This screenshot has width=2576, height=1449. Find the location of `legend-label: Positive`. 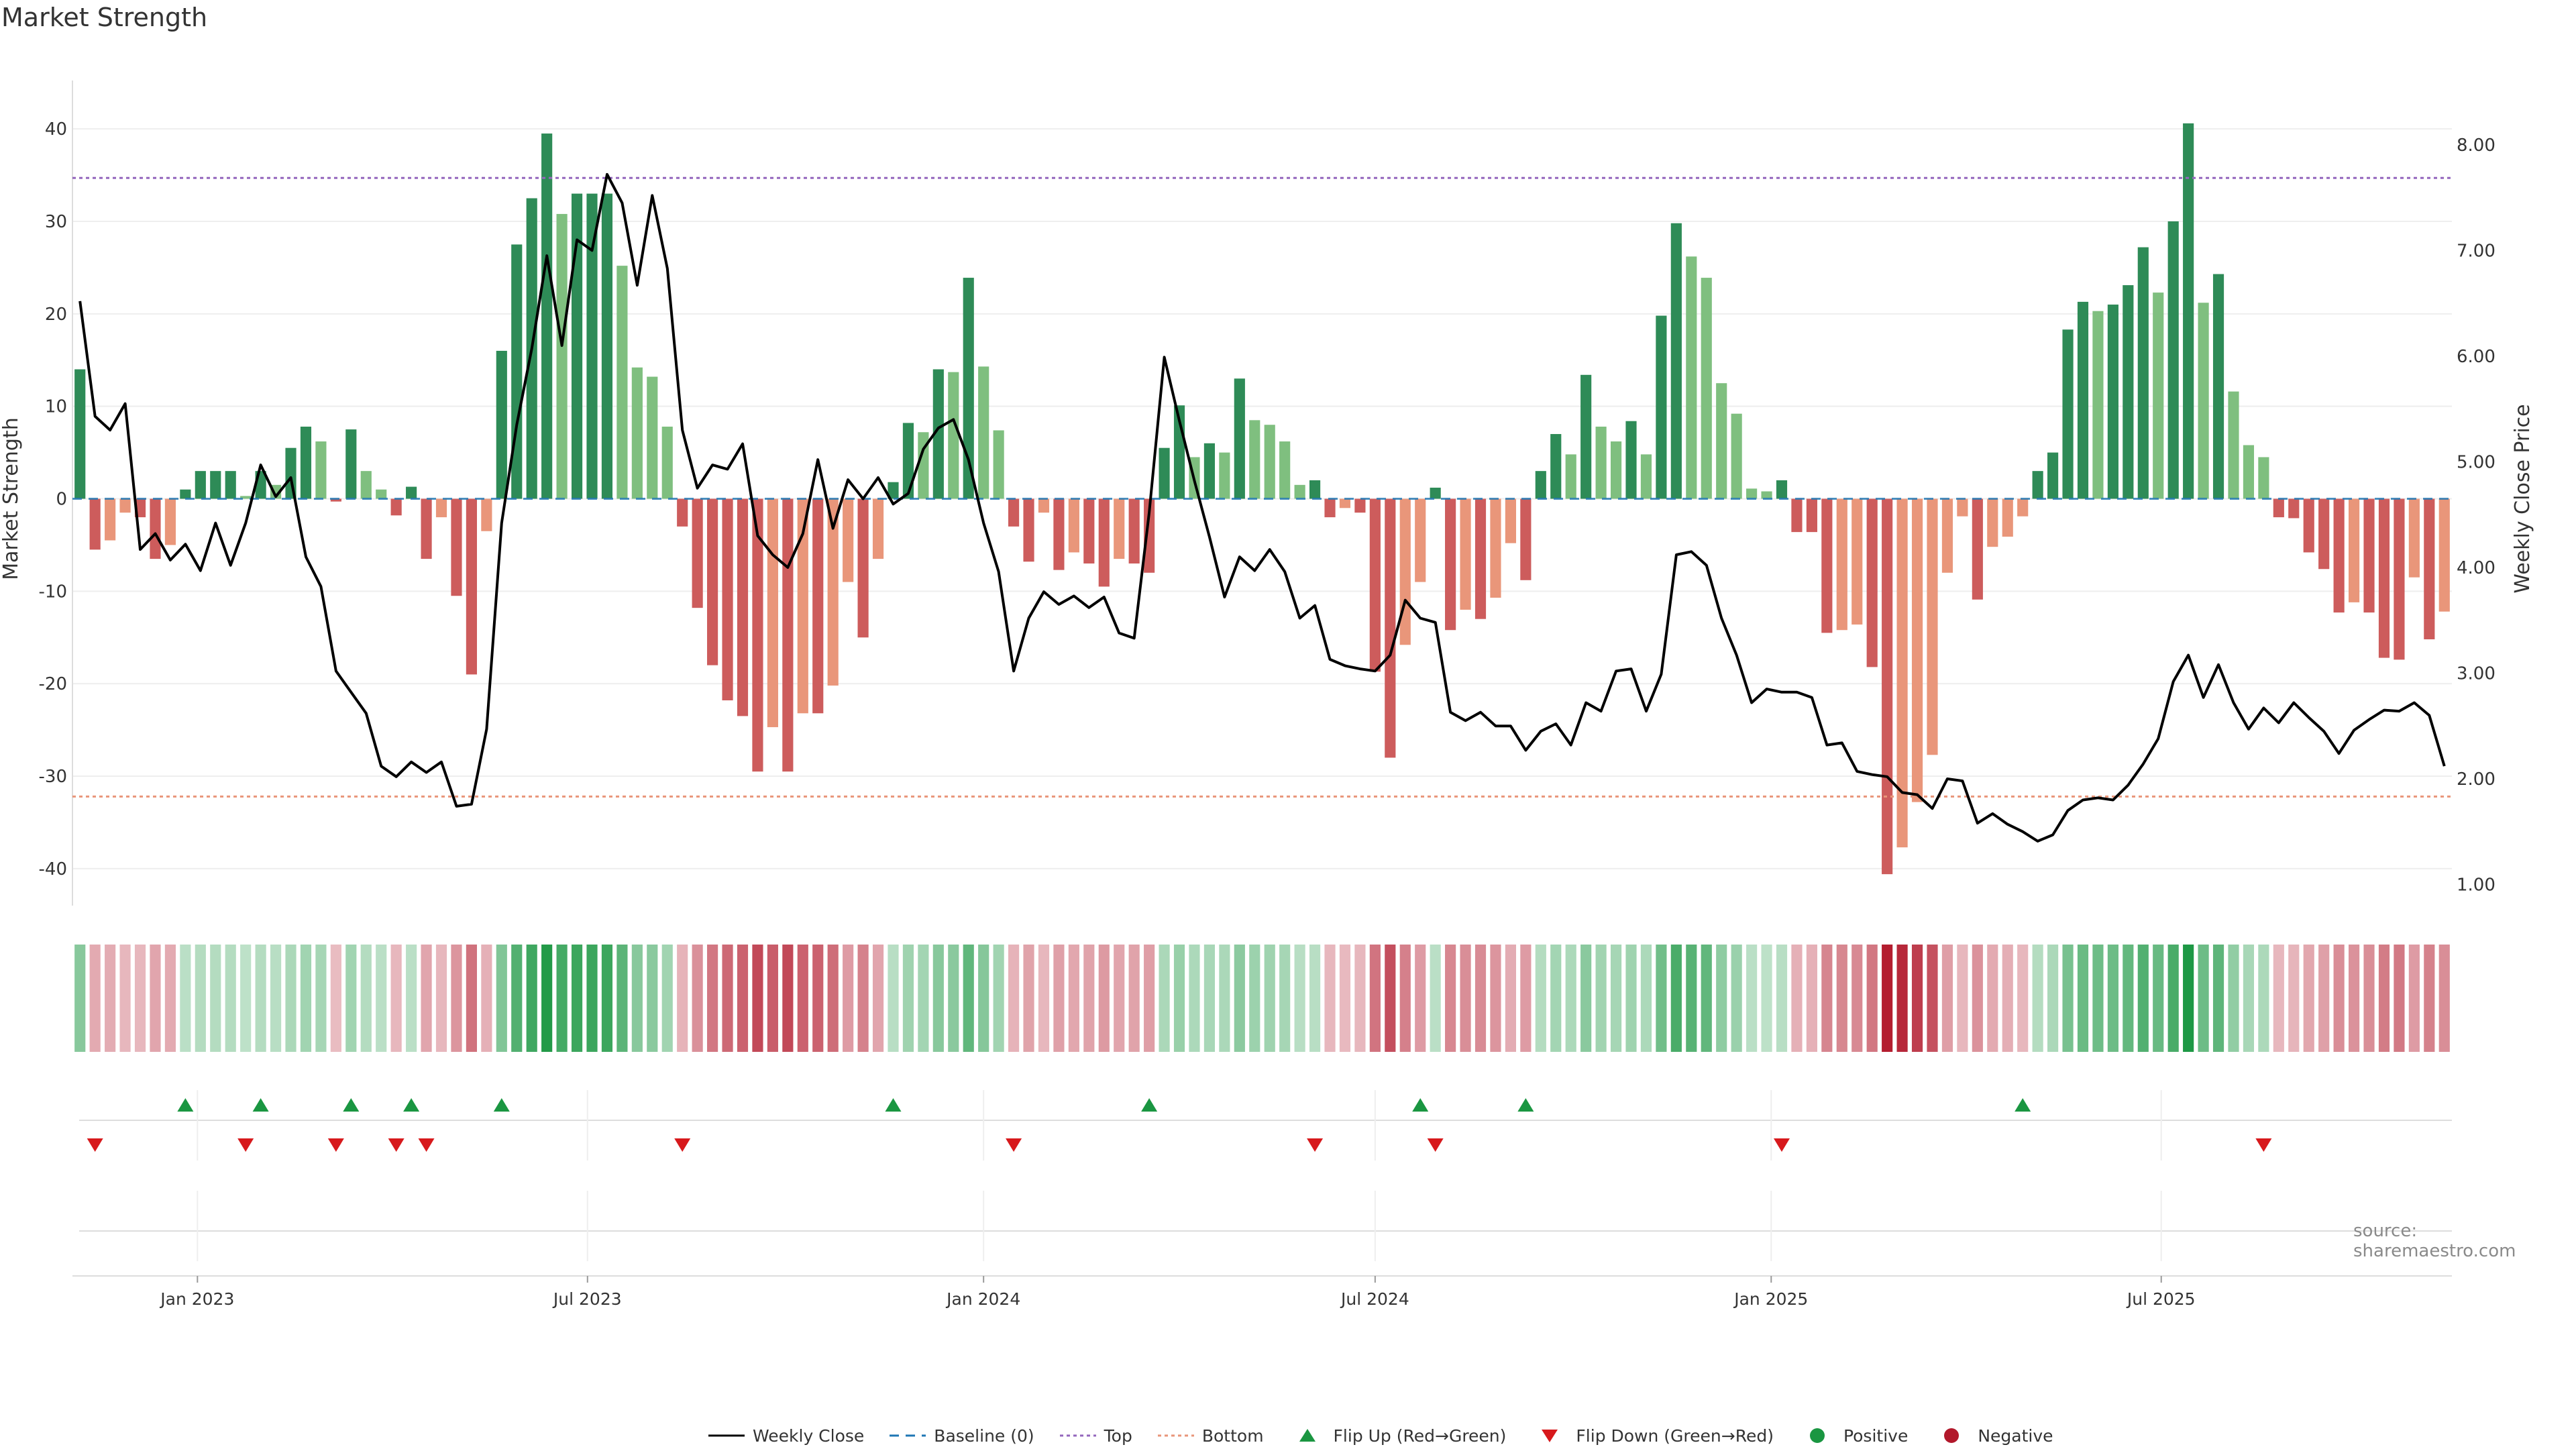

legend-label: Positive is located at coordinates (1876, 1436).